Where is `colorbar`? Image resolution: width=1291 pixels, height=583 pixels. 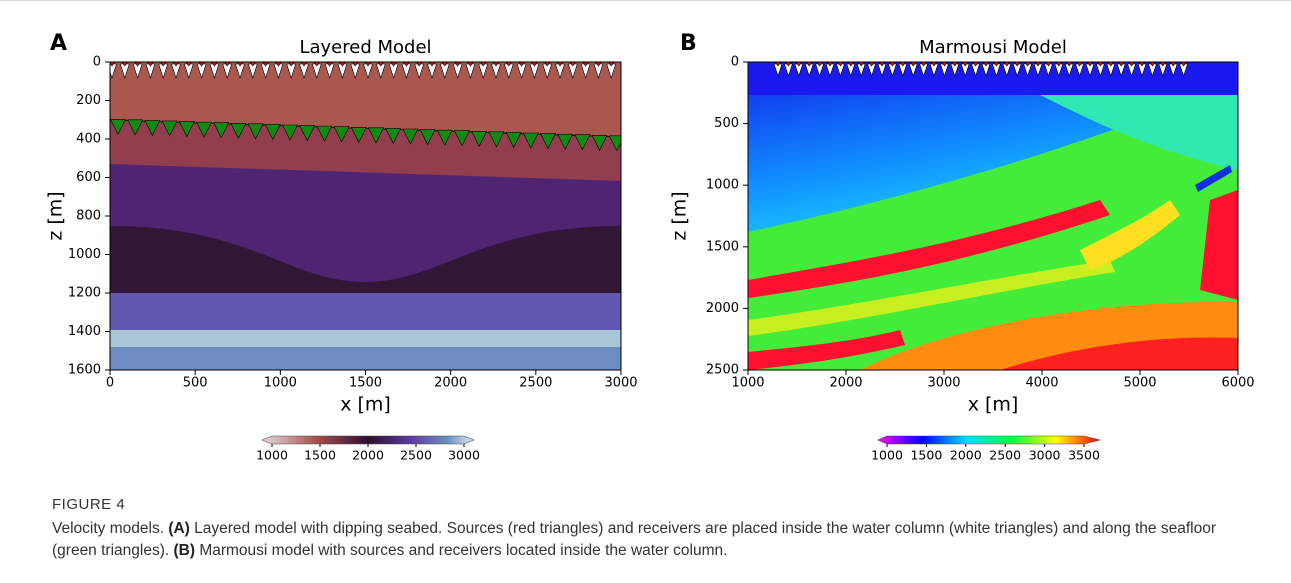 colorbar is located at coordinates (989, 440).